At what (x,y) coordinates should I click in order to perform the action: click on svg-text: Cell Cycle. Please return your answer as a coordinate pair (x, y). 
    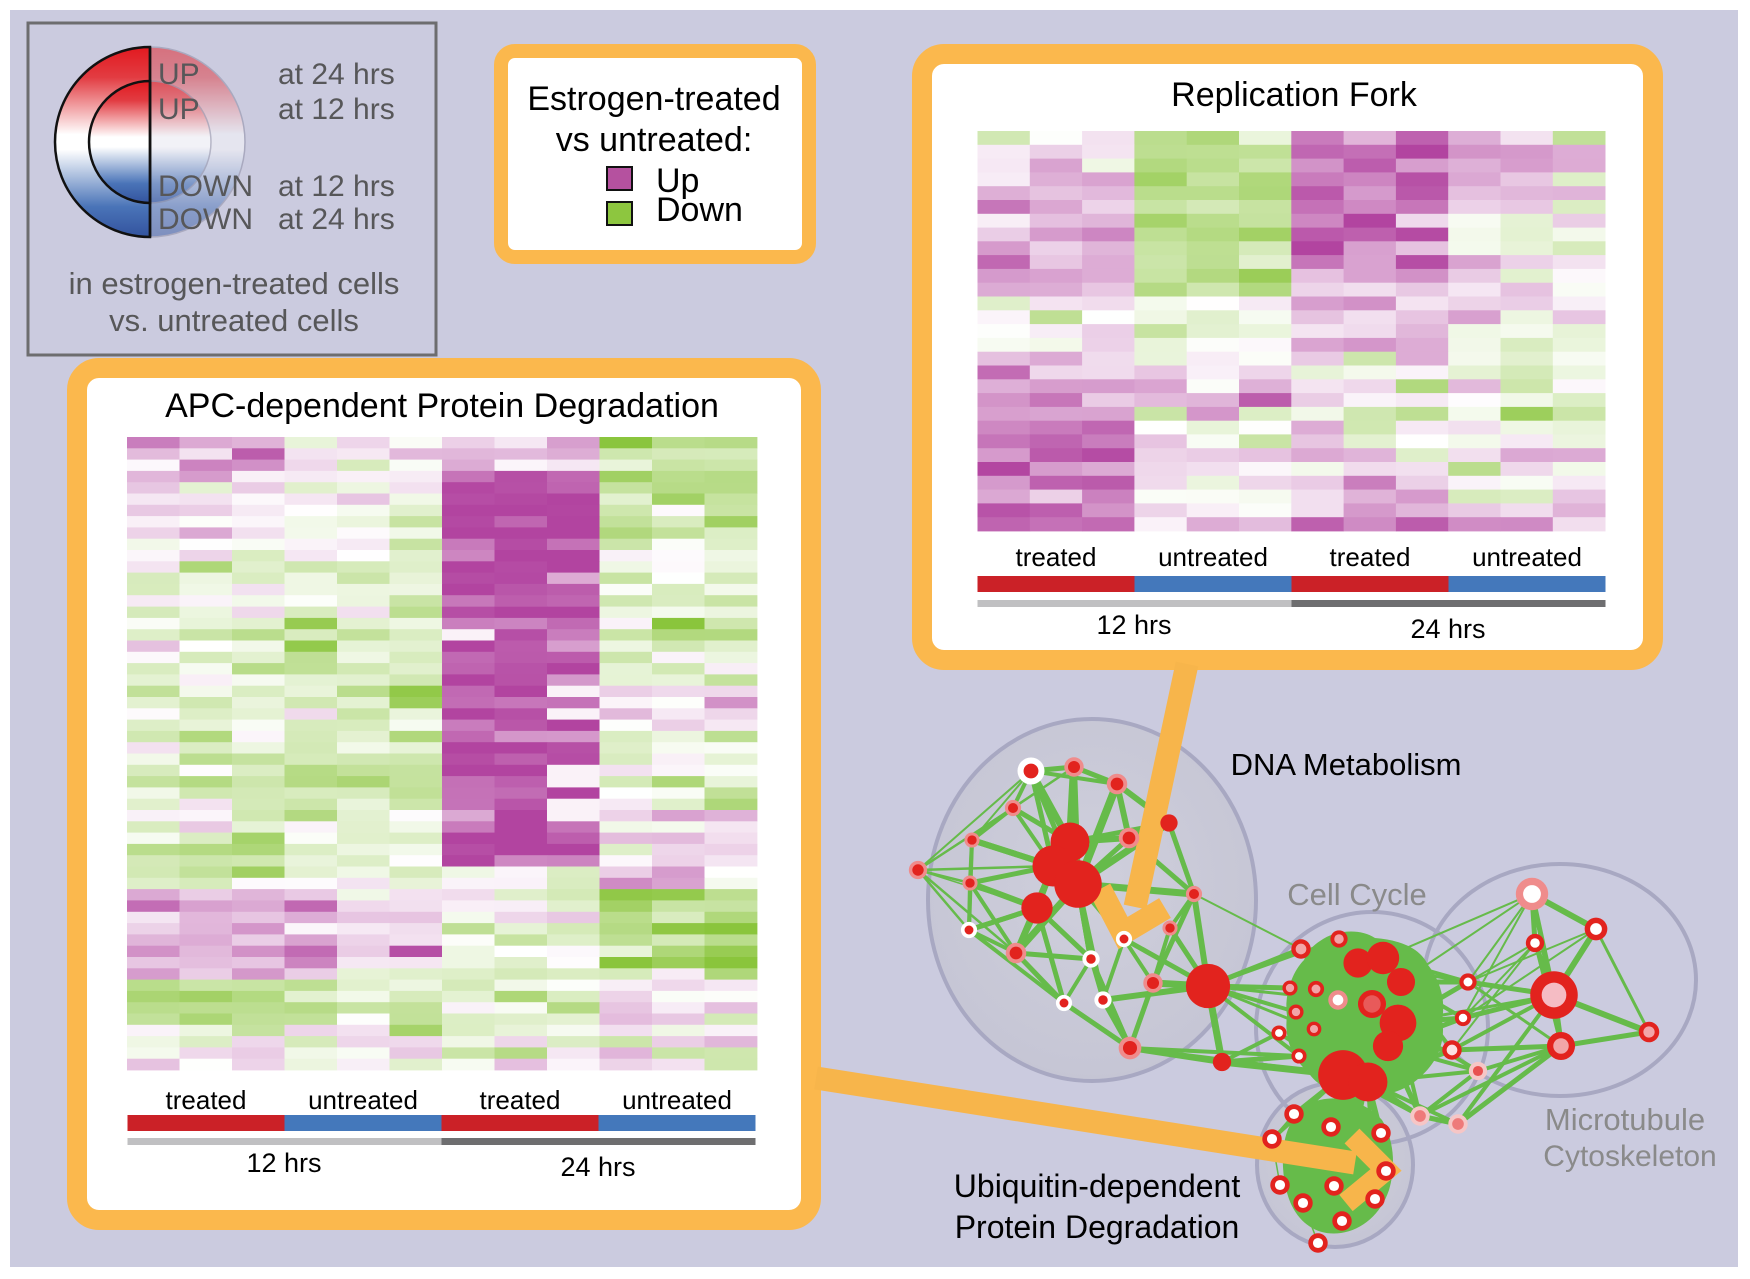
    Looking at the image, I should click on (1357, 894).